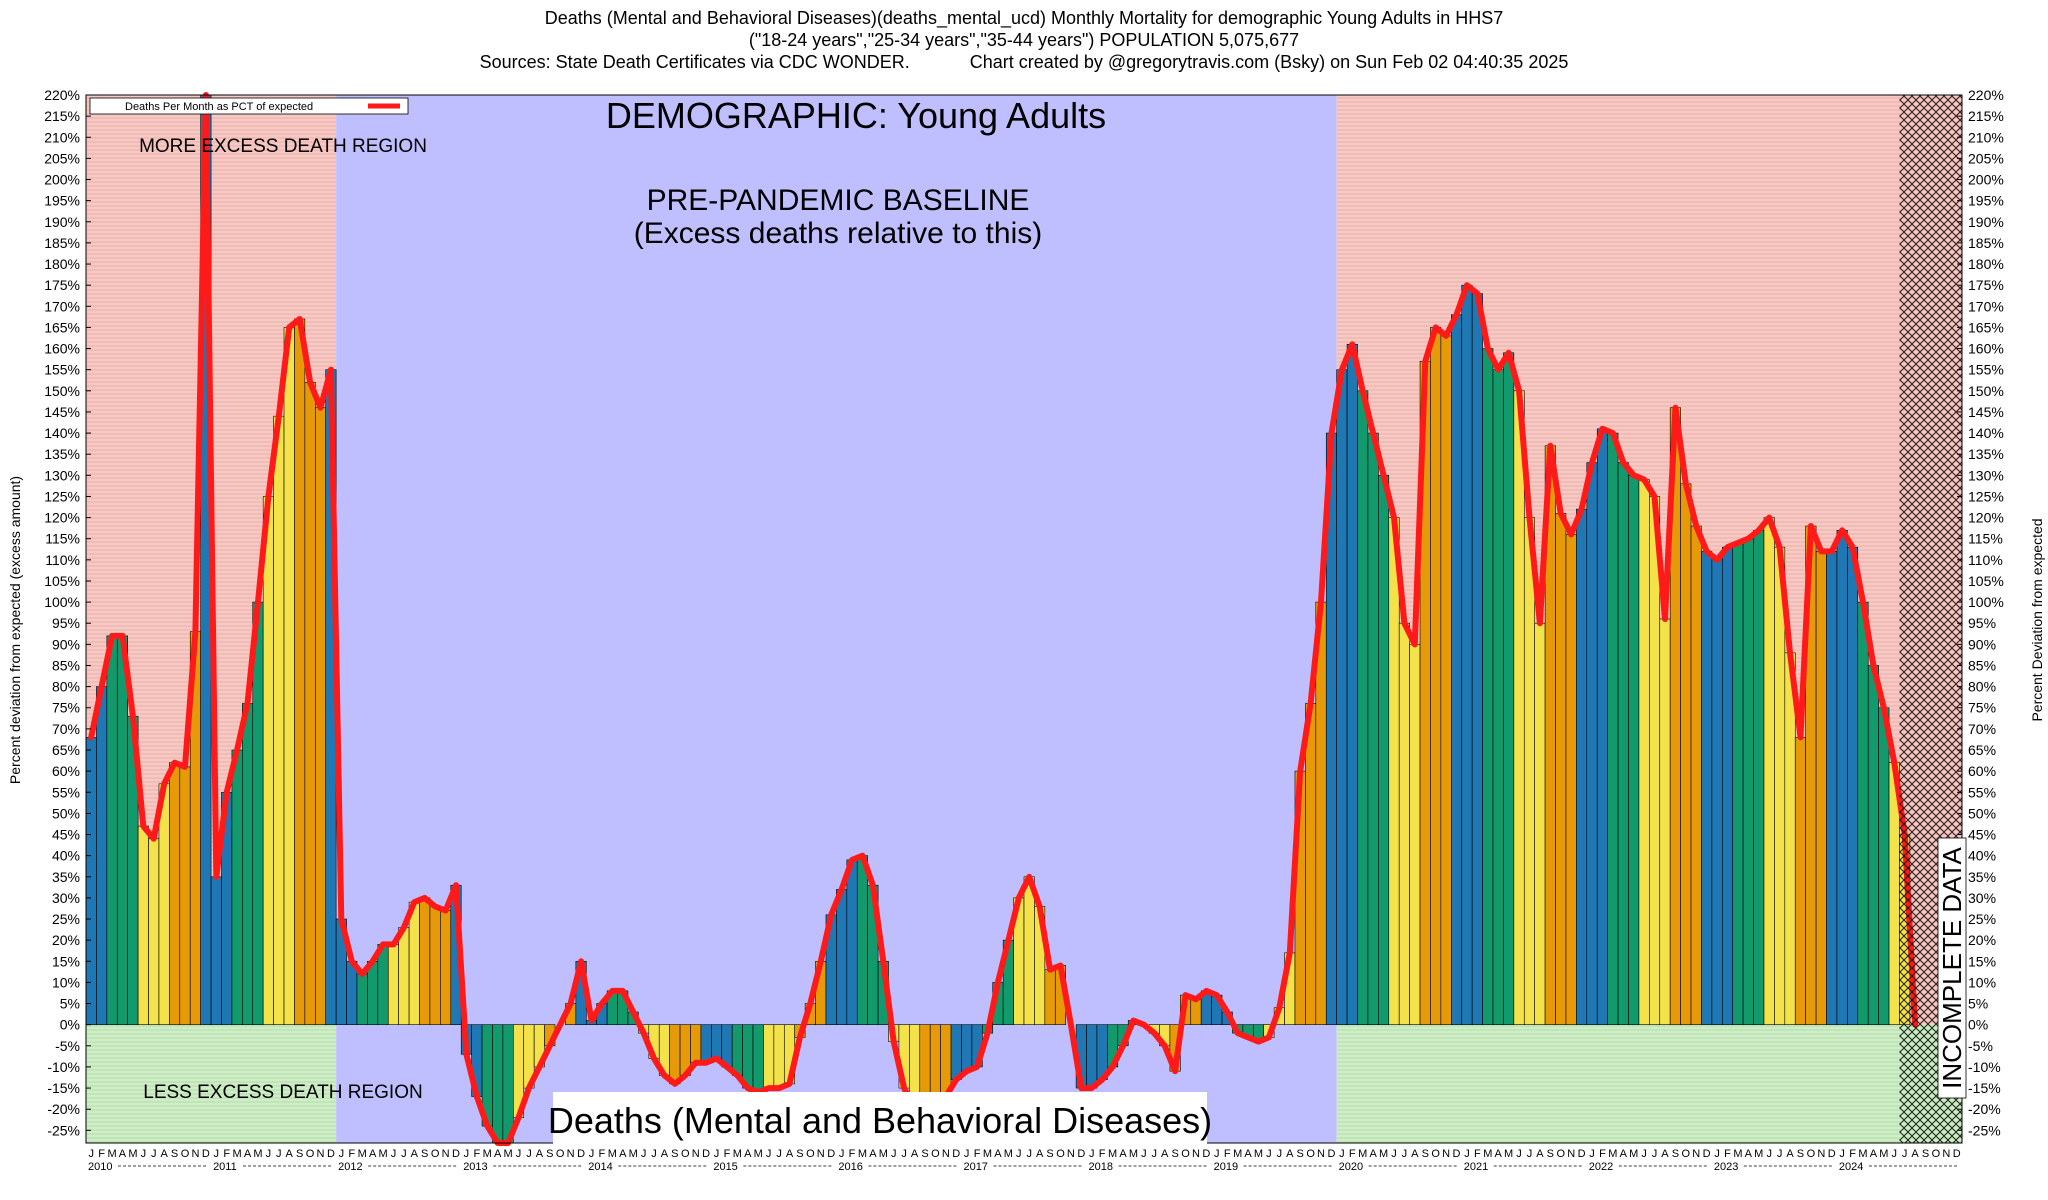  What do you see at coordinates (1649, 1083) in the screenshot?
I see `less-region-post` at bounding box center [1649, 1083].